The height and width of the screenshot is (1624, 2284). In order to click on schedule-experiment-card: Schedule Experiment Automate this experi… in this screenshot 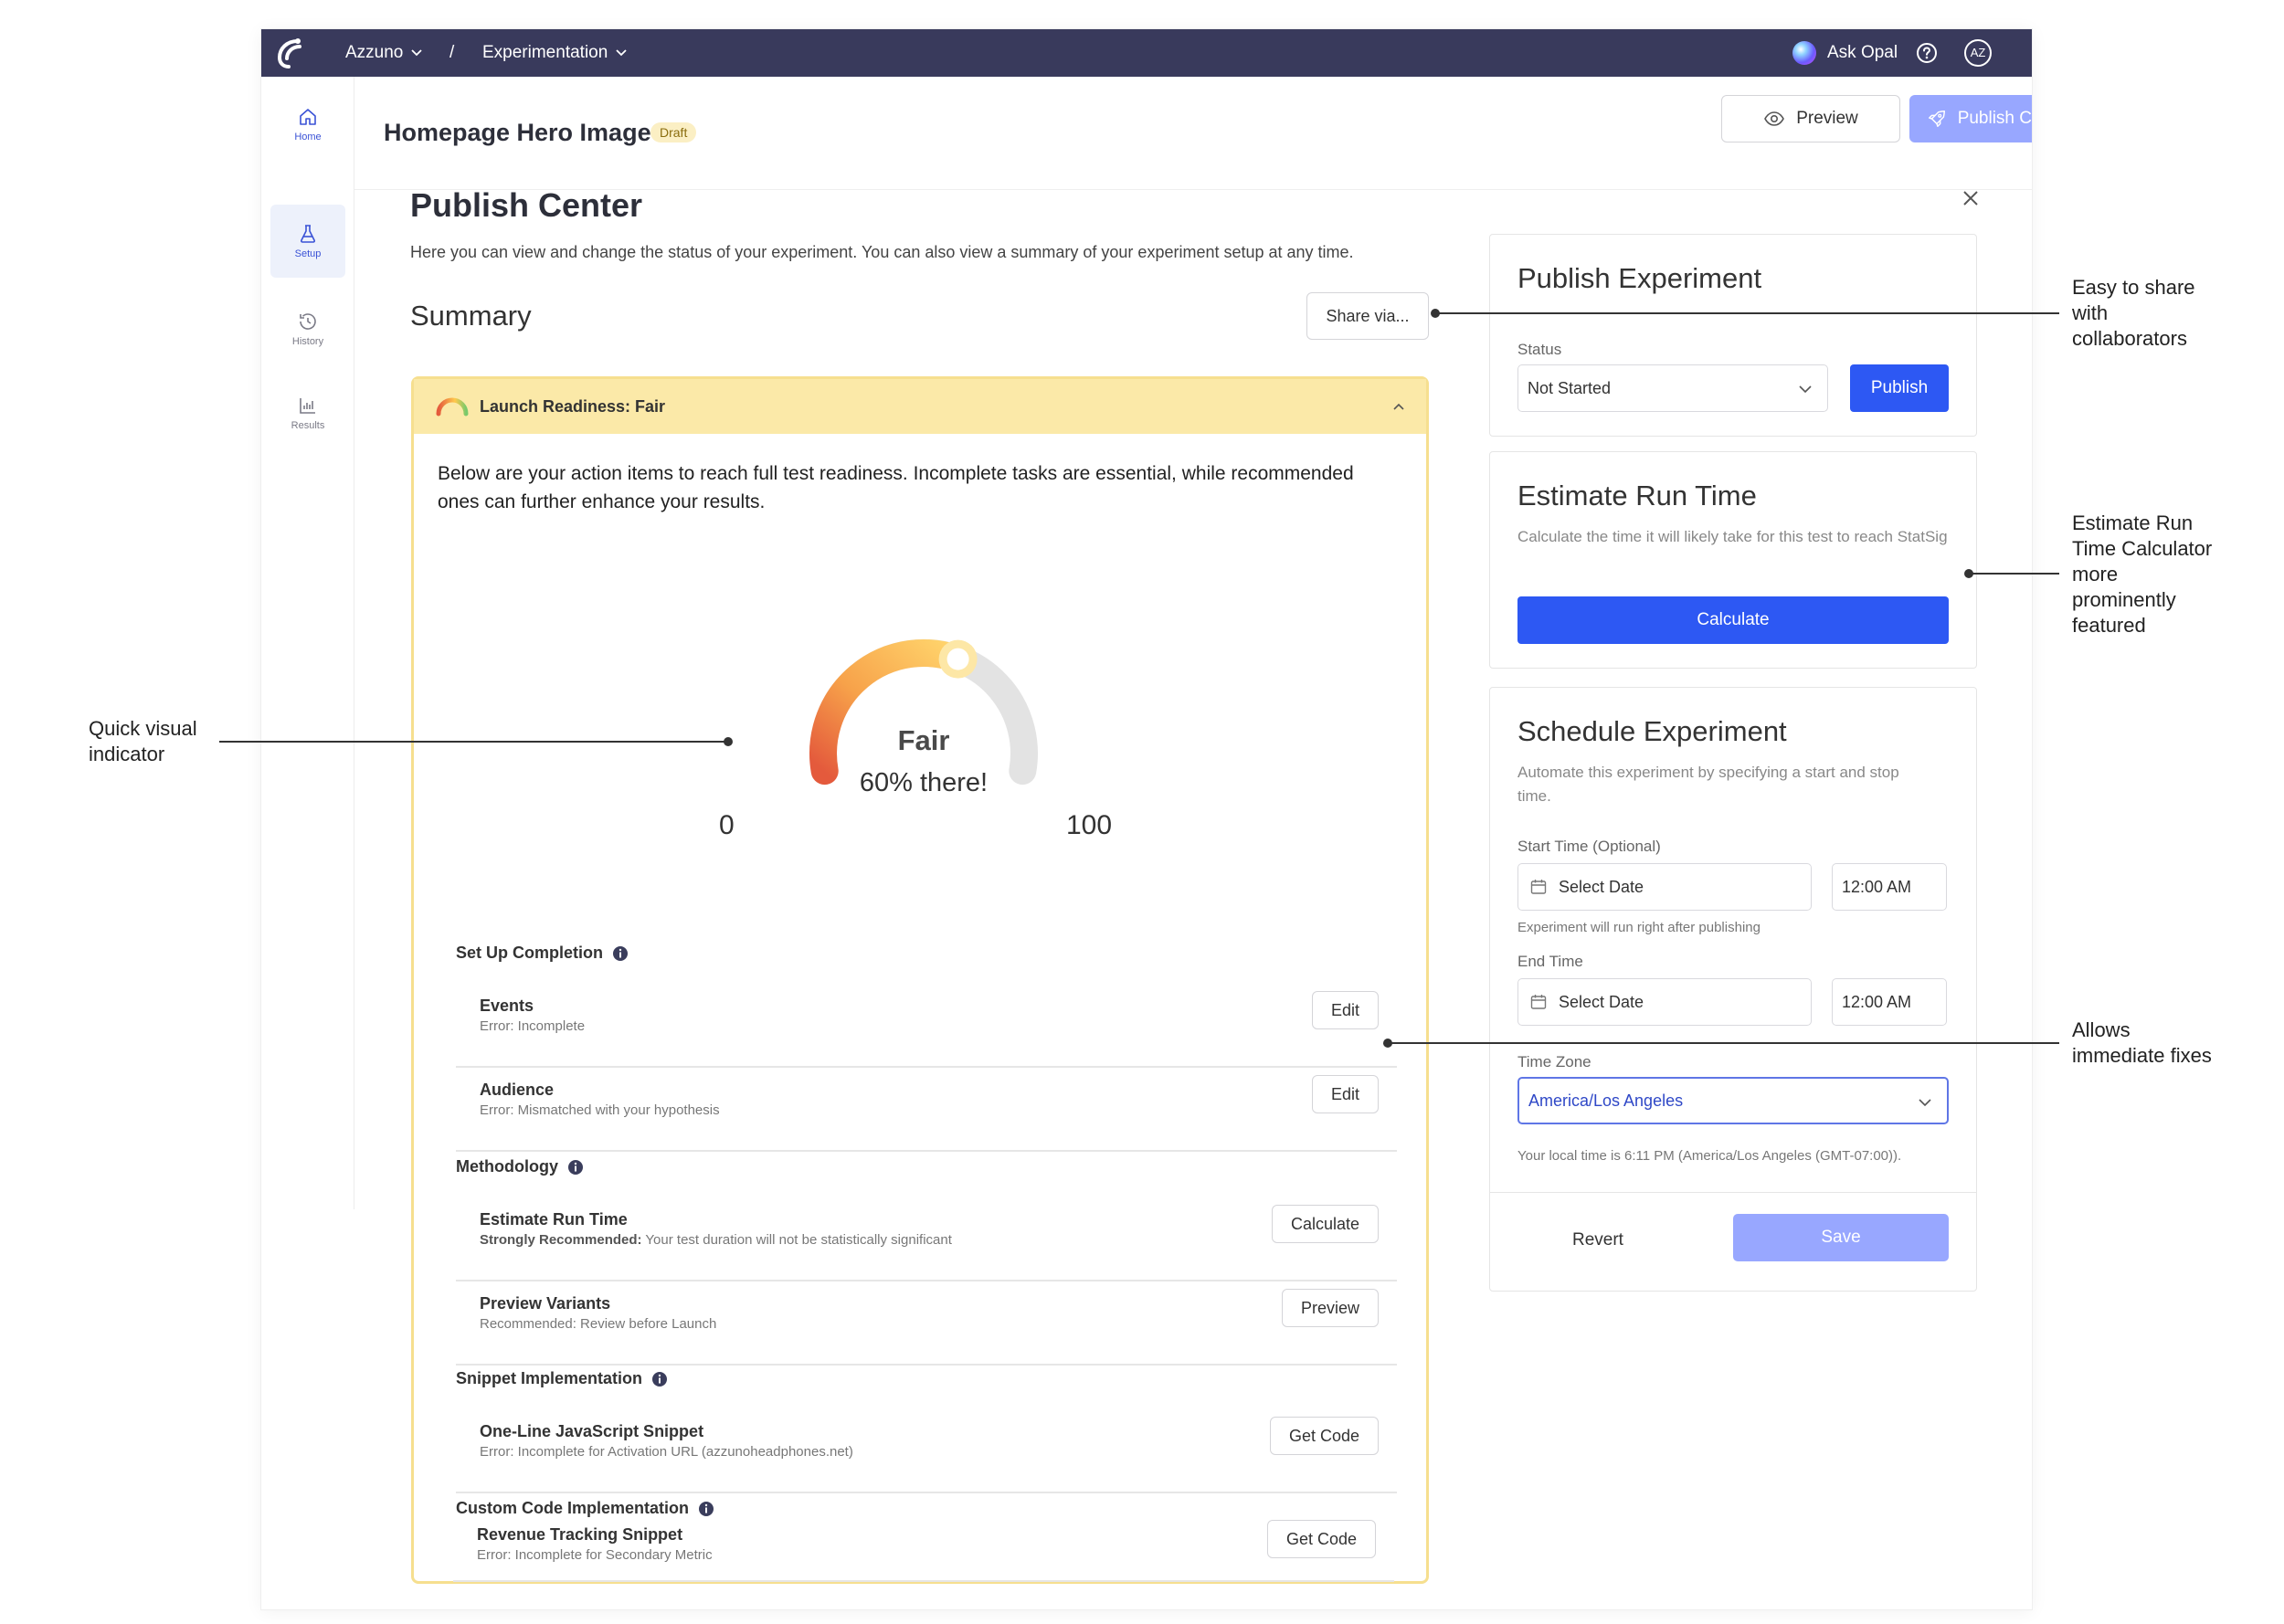, I will do `click(1733, 990)`.